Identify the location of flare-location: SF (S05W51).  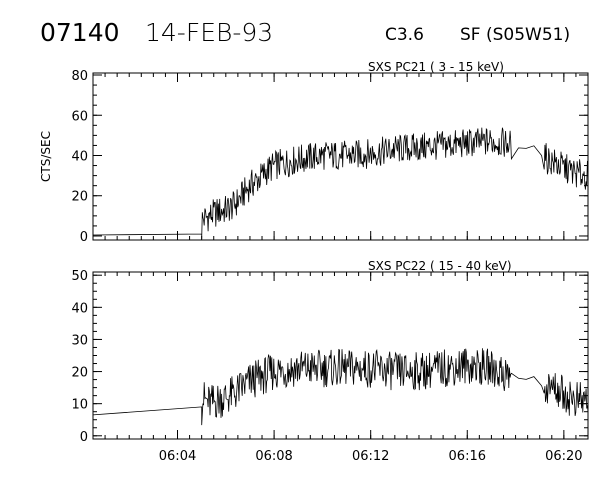
(515, 35).